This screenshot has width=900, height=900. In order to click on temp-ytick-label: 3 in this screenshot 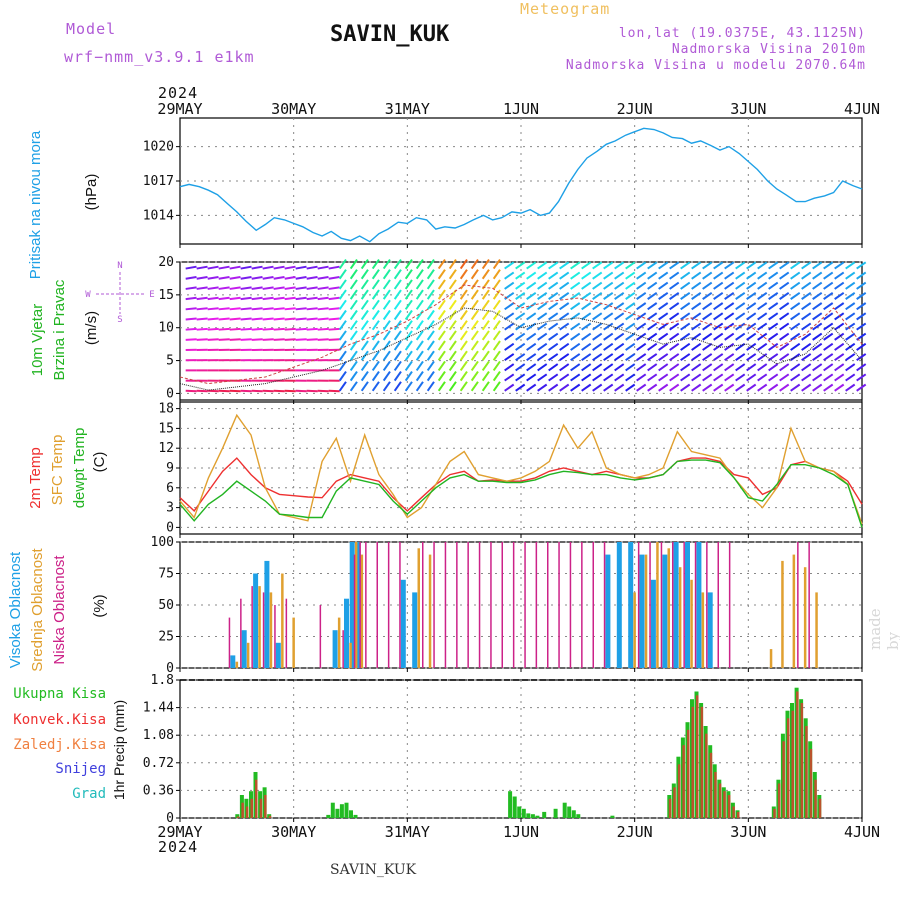, I will do `click(170, 508)`.